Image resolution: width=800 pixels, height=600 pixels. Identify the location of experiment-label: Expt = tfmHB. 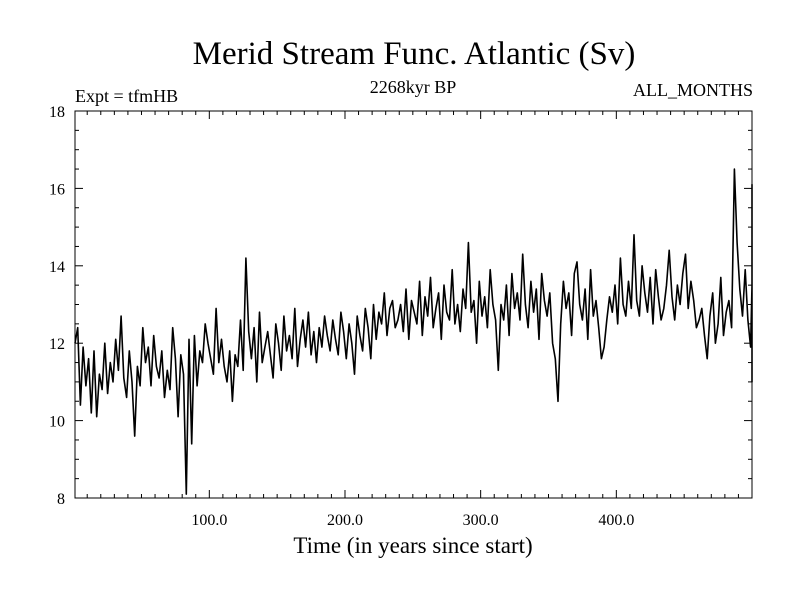
(126, 96).